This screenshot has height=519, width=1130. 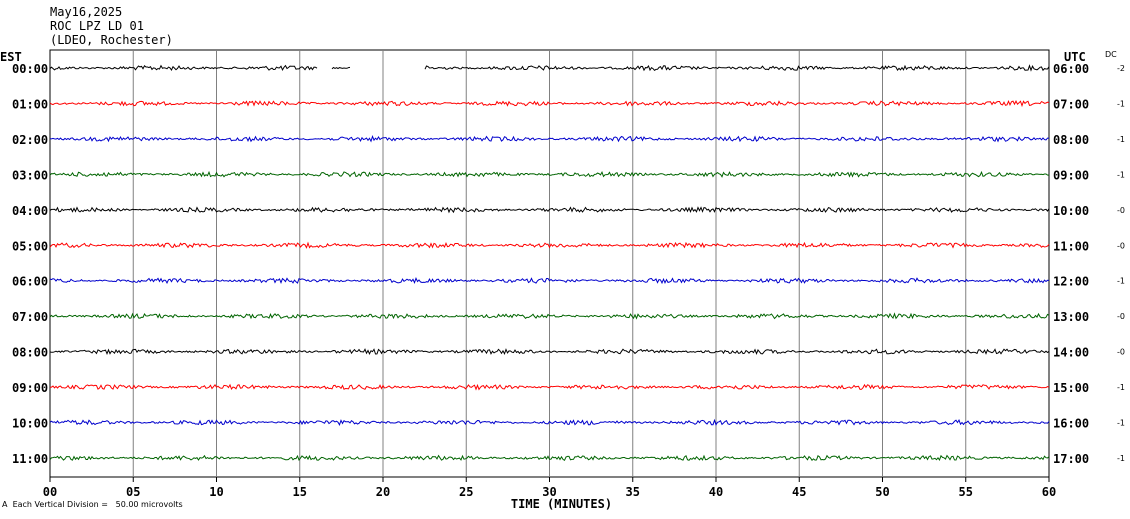 What do you see at coordinates (1121, 68) in the screenshot?
I see `dc-offset-label: -2` at bounding box center [1121, 68].